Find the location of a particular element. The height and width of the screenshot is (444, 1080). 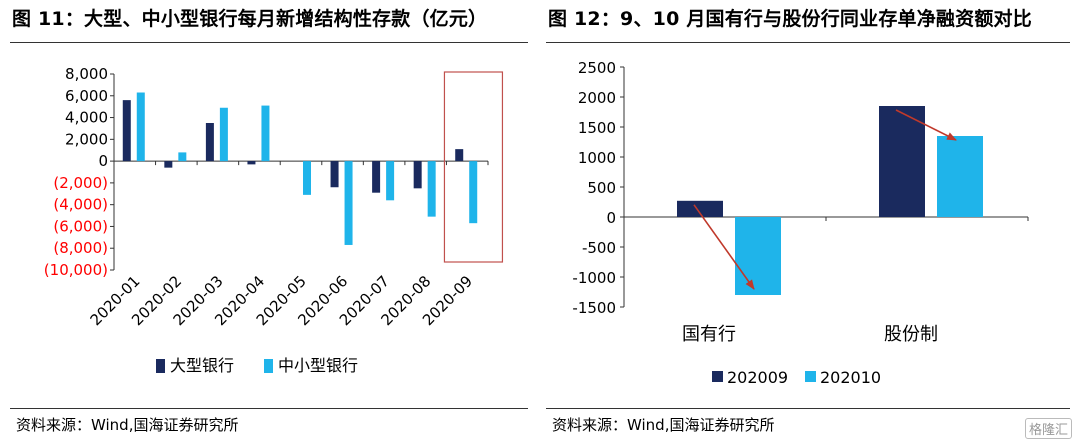

right-y-tick-label: 1000 is located at coordinates (597, 158).